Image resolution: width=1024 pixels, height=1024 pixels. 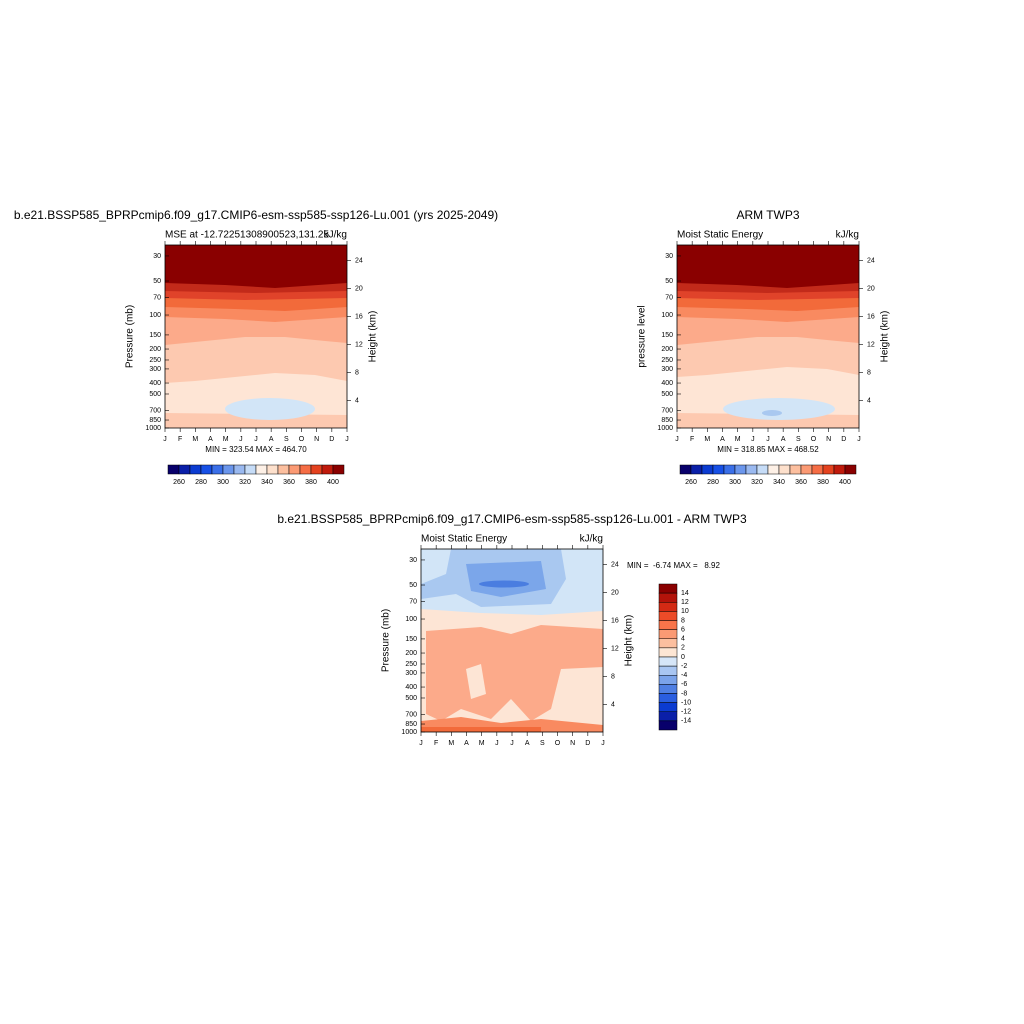 What do you see at coordinates (845, 482) in the screenshot?
I see `colorbar-label: 400` at bounding box center [845, 482].